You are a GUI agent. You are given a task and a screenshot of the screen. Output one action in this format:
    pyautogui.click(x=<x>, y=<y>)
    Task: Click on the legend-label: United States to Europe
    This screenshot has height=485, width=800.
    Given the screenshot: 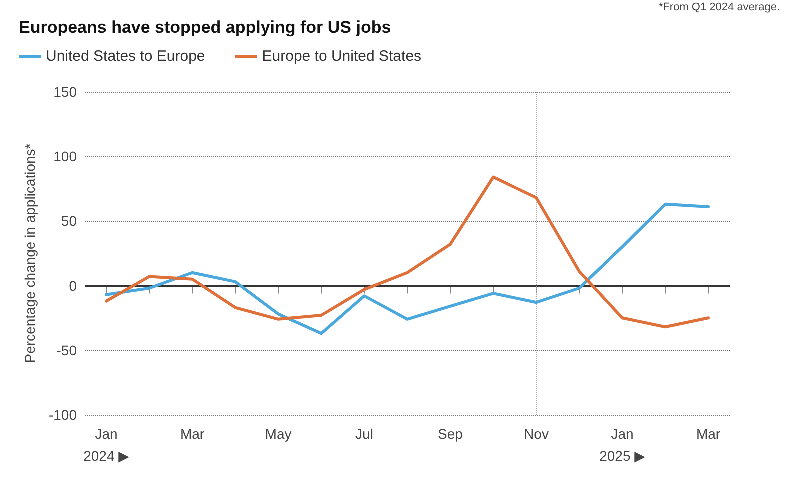 What is the action you would take?
    pyautogui.click(x=126, y=56)
    